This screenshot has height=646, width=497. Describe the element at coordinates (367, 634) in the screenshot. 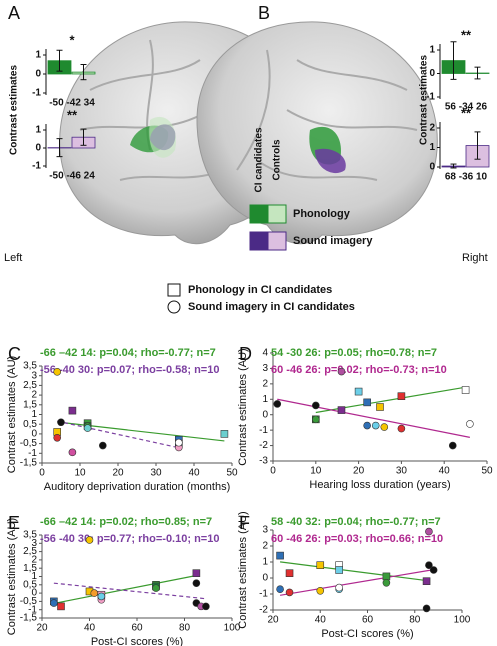

I see `x-axis-label: Post-CI scores (%)` at that location.